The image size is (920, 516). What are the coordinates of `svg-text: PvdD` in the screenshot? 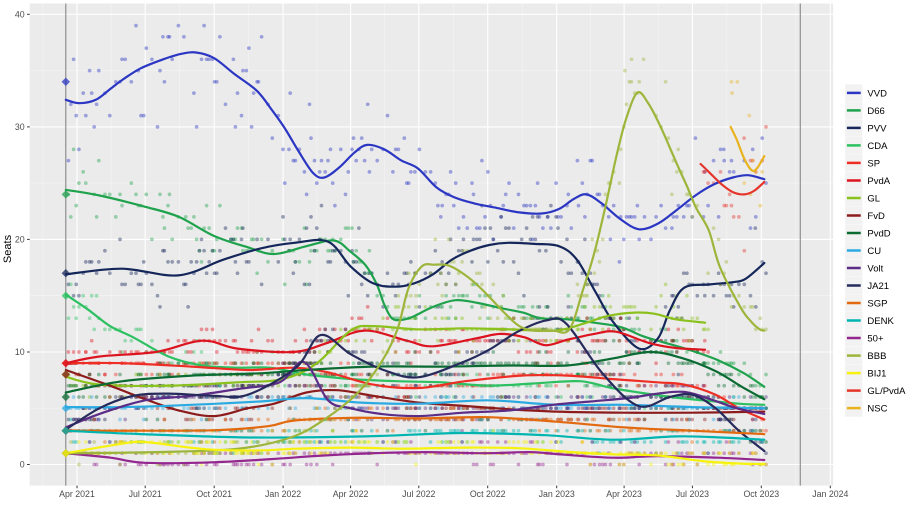 It's located at (878, 233).